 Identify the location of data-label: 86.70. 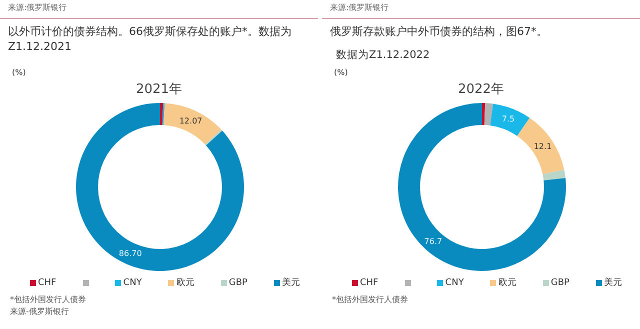
(130, 253).